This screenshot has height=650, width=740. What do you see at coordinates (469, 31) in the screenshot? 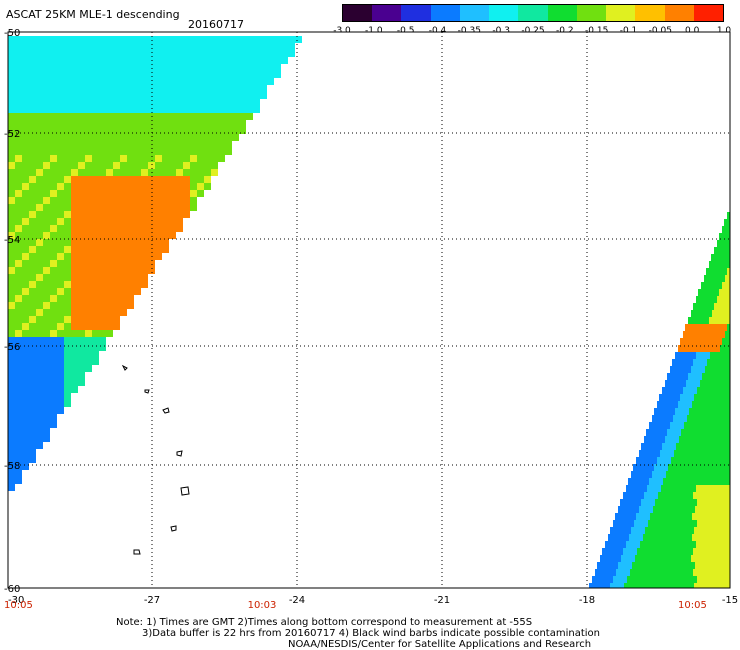
I see `color-scale-label: -0.35` at bounding box center [469, 31].